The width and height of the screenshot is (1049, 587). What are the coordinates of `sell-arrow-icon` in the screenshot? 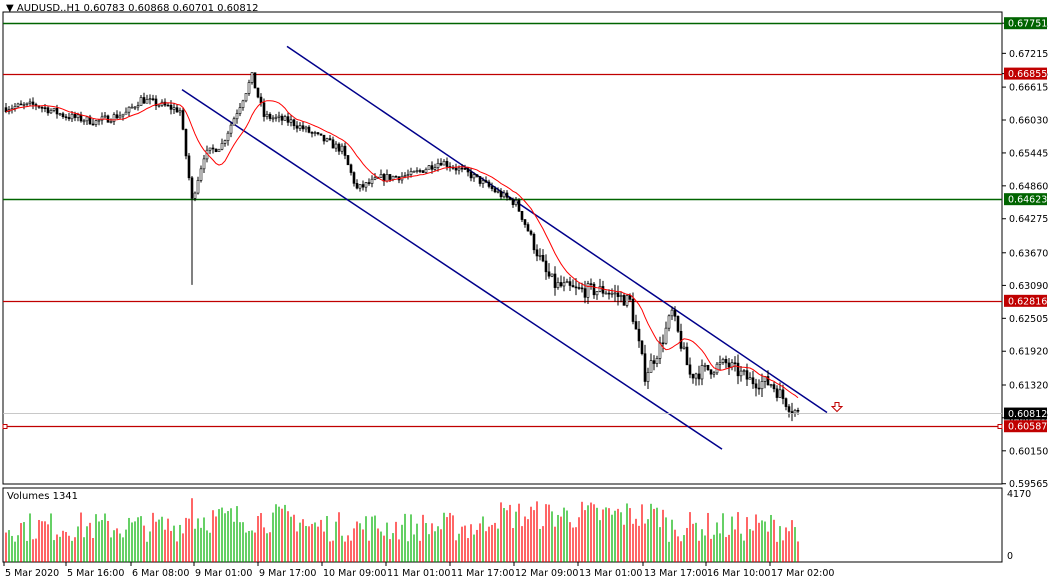 It's located at (837, 407).